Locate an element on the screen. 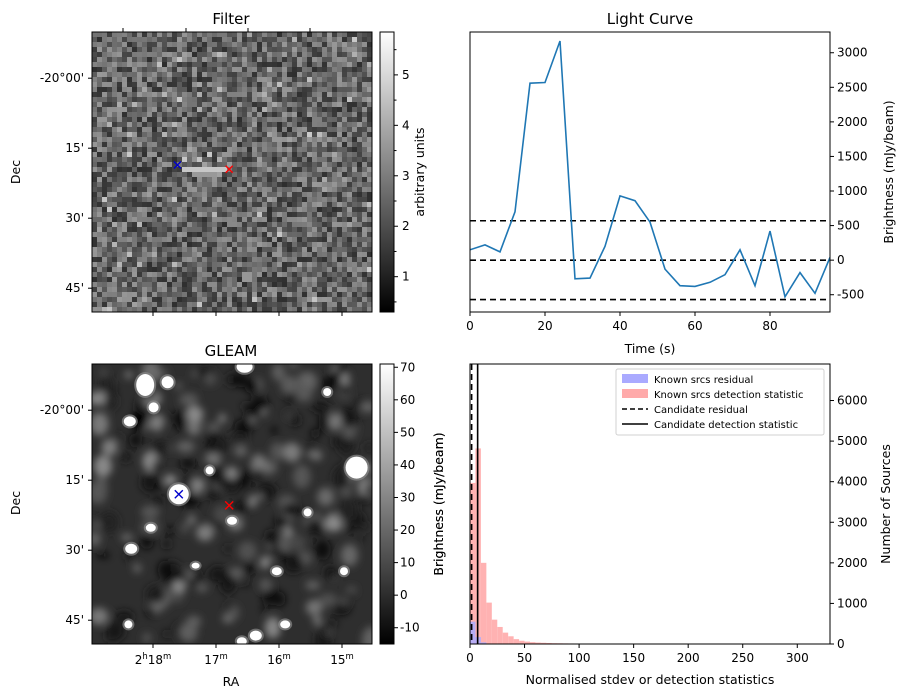 This screenshot has width=907, height=699. lightcurve-y-axis: -500 0 500 1000 1500 2000 2500 3000 is located at coordinates (849, 174).